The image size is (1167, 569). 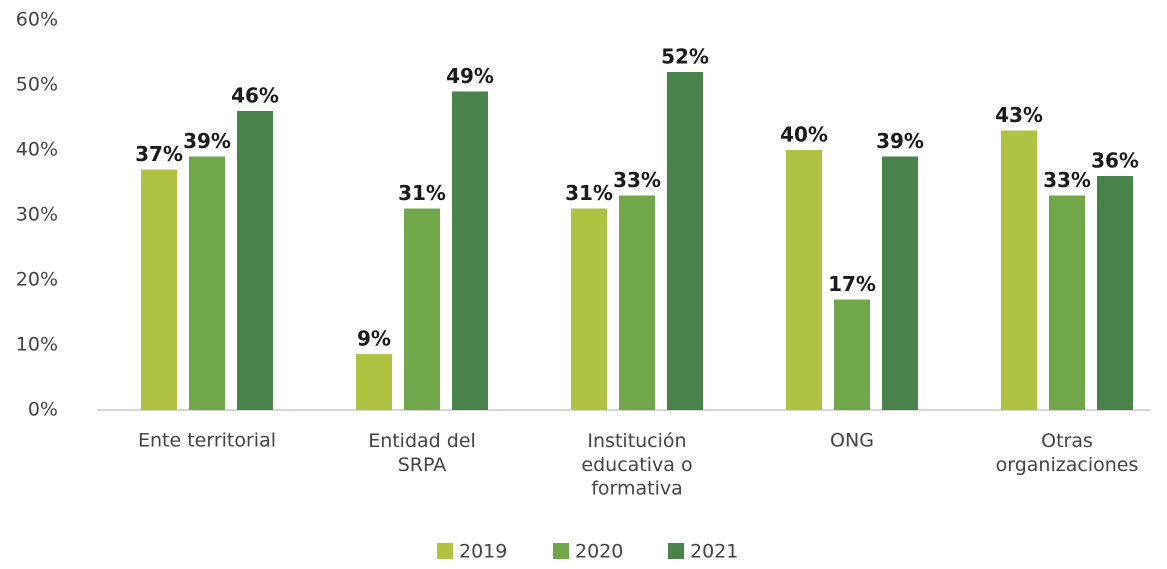 What do you see at coordinates (37, 85) in the screenshot?
I see `y-tick-label: 50%` at bounding box center [37, 85].